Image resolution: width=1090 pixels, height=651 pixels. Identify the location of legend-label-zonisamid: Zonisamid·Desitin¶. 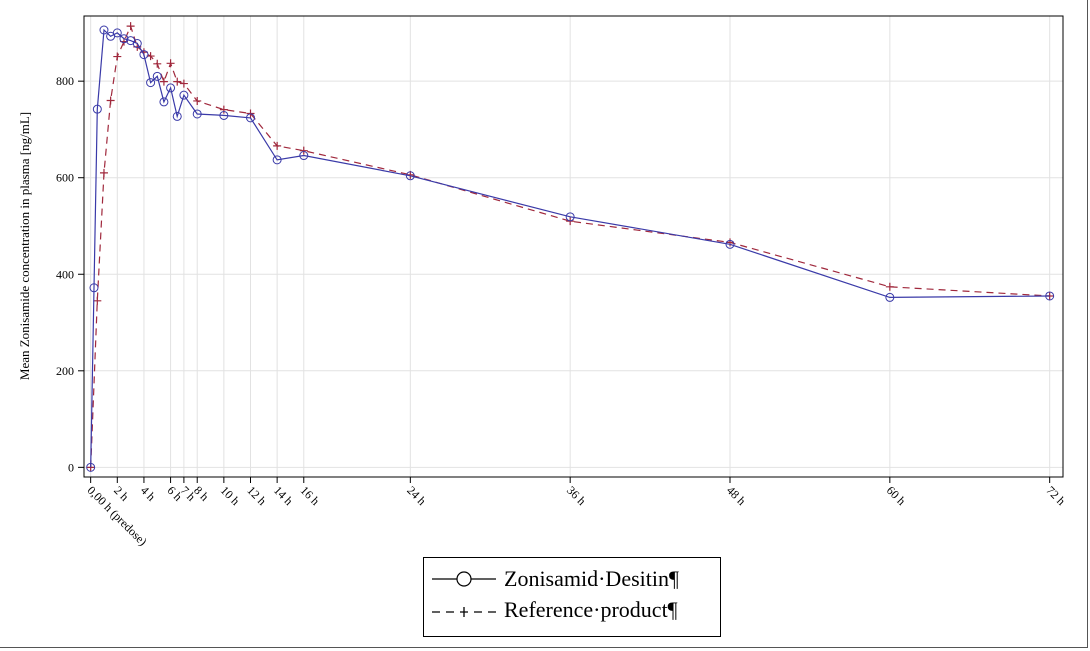
(591, 578).